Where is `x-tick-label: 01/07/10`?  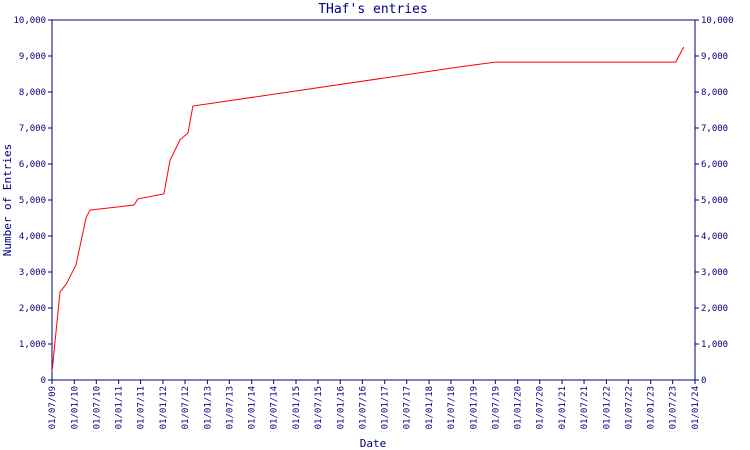
x-tick-label: 01/07/10 is located at coordinates (97, 407).